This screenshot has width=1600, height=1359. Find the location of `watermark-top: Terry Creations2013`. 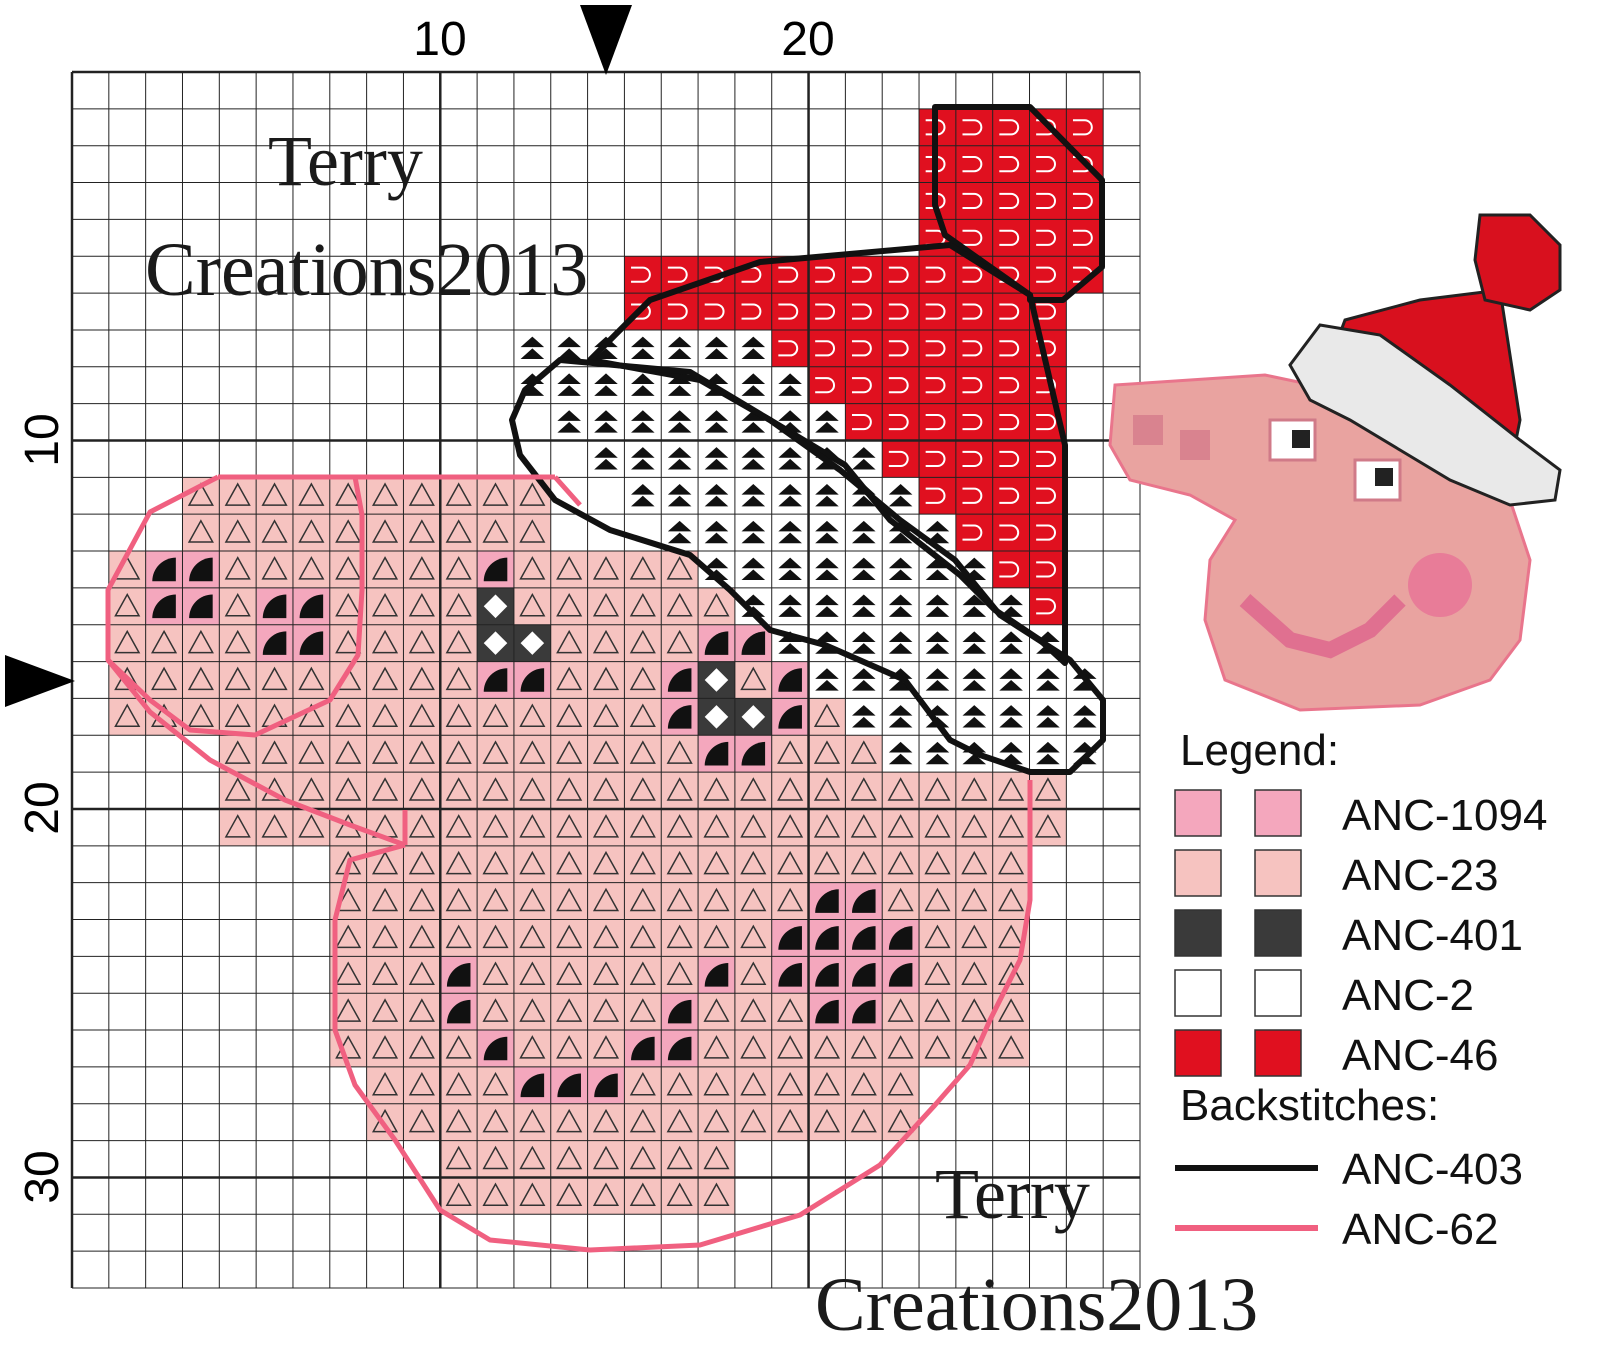

watermark-top: Terry Creations2013 is located at coordinates (366, 216).